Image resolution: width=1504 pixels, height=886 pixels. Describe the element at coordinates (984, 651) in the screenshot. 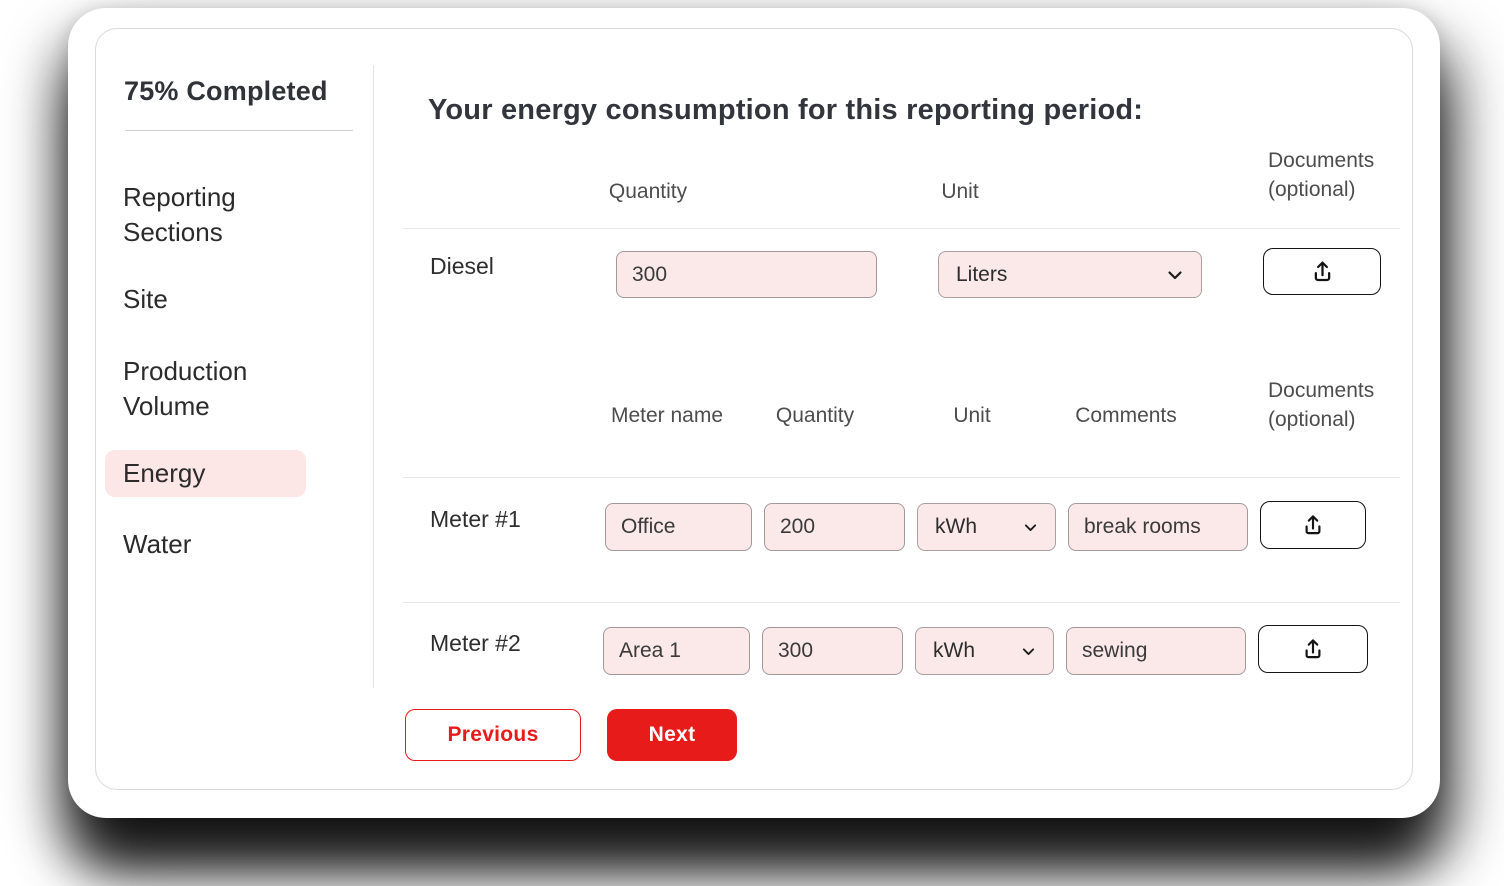

I see `meter-2-unit-select: kWh` at that location.